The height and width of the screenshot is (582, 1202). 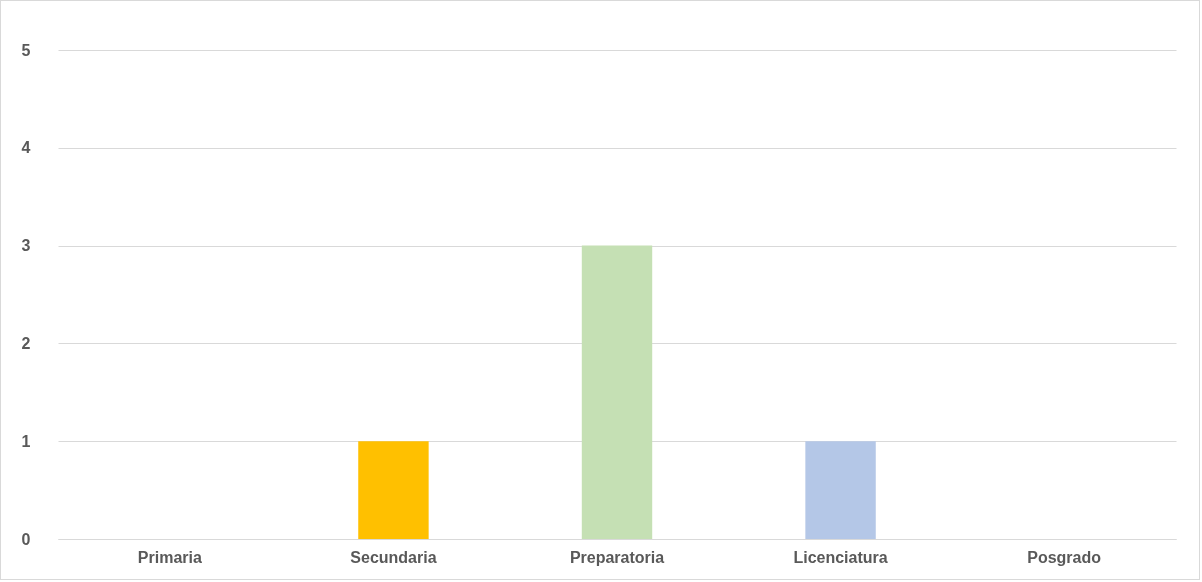 I want to click on y-tick-label: 0, so click(x=26, y=539).